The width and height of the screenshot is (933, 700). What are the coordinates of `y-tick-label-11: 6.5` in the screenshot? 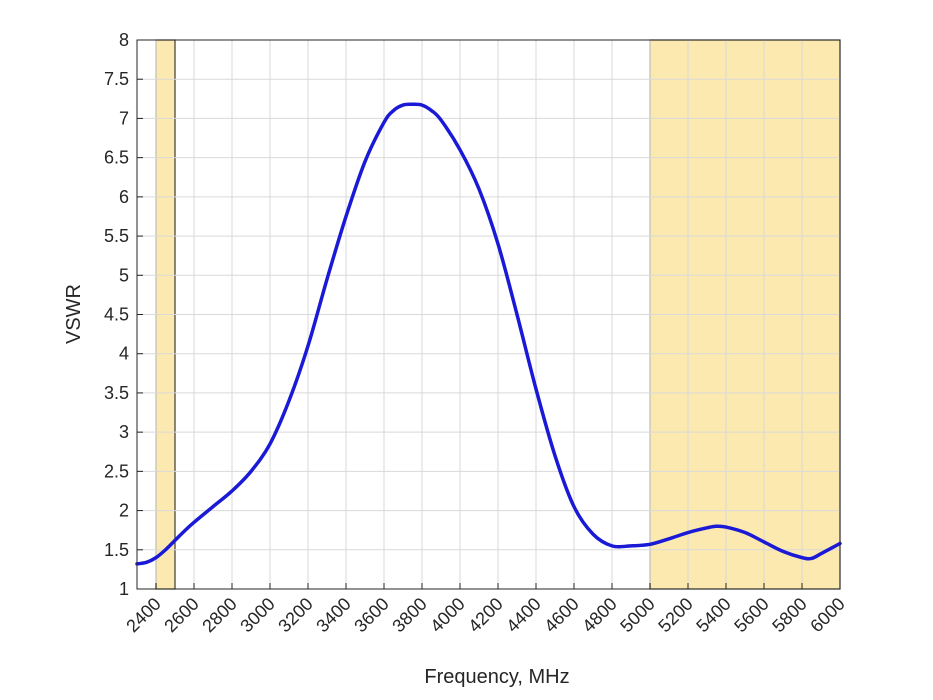 It's located at (116, 158).